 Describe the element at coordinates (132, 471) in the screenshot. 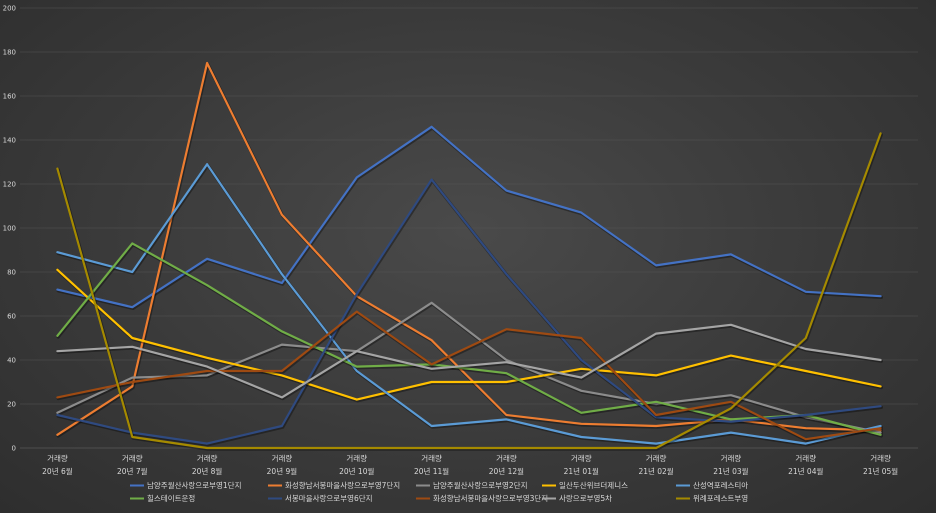

I see `x-category-label-bottom: 20년 7월` at that location.